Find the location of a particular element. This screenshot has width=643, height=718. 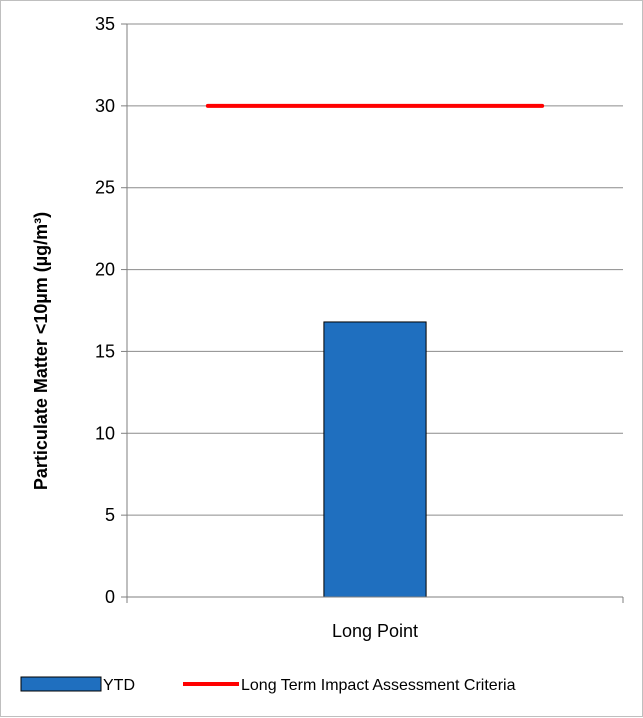

bar-ytd is located at coordinates (375, 459).